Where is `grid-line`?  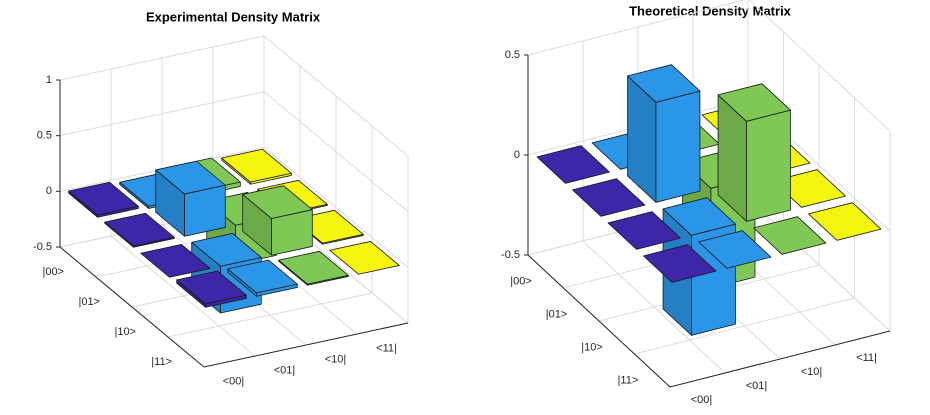 grid-line is located at coordinates (709, 66).